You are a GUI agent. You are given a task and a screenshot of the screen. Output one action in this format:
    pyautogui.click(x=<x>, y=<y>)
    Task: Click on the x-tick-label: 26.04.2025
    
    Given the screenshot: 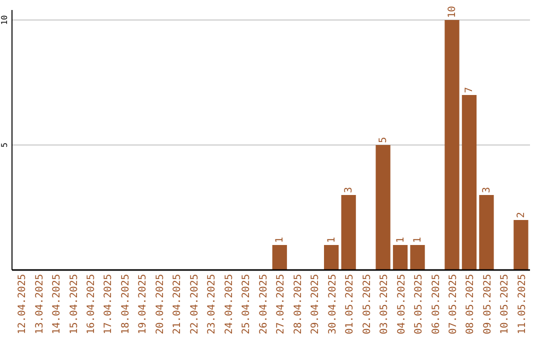 What is the action you would take?
    pyautogui.click(x=264, y=304)
    